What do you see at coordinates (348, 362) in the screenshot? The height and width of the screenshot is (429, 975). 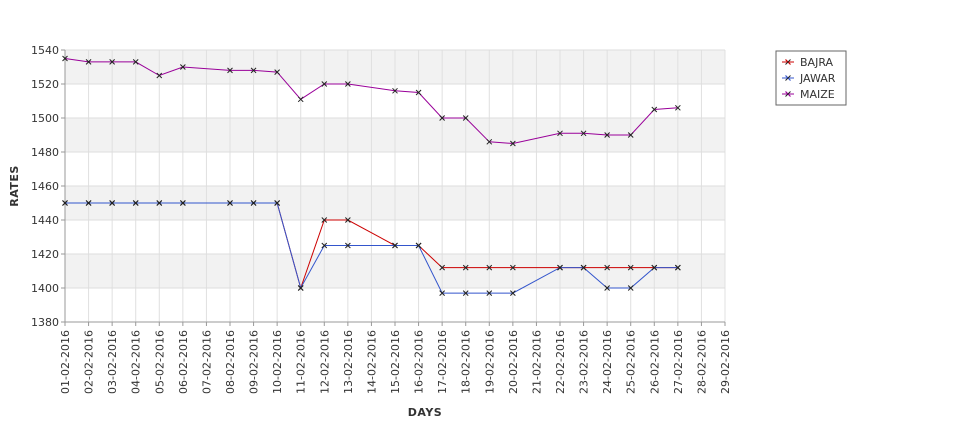 I see `x-tick-label: 13-02-2016` at bounding box center [348, 362].